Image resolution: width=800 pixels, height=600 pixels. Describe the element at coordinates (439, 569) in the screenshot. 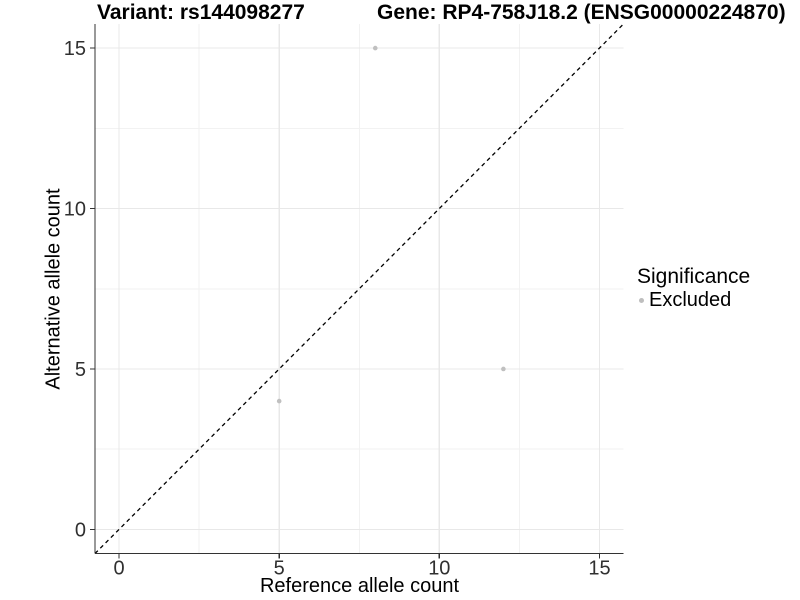

I see `x-tick-label: 10` at that location.